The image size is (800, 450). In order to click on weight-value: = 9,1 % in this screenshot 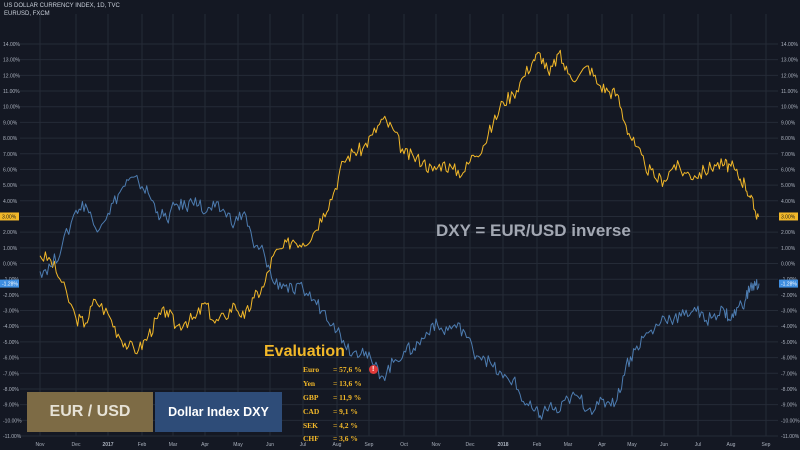, I will do `click(345, 411)`.